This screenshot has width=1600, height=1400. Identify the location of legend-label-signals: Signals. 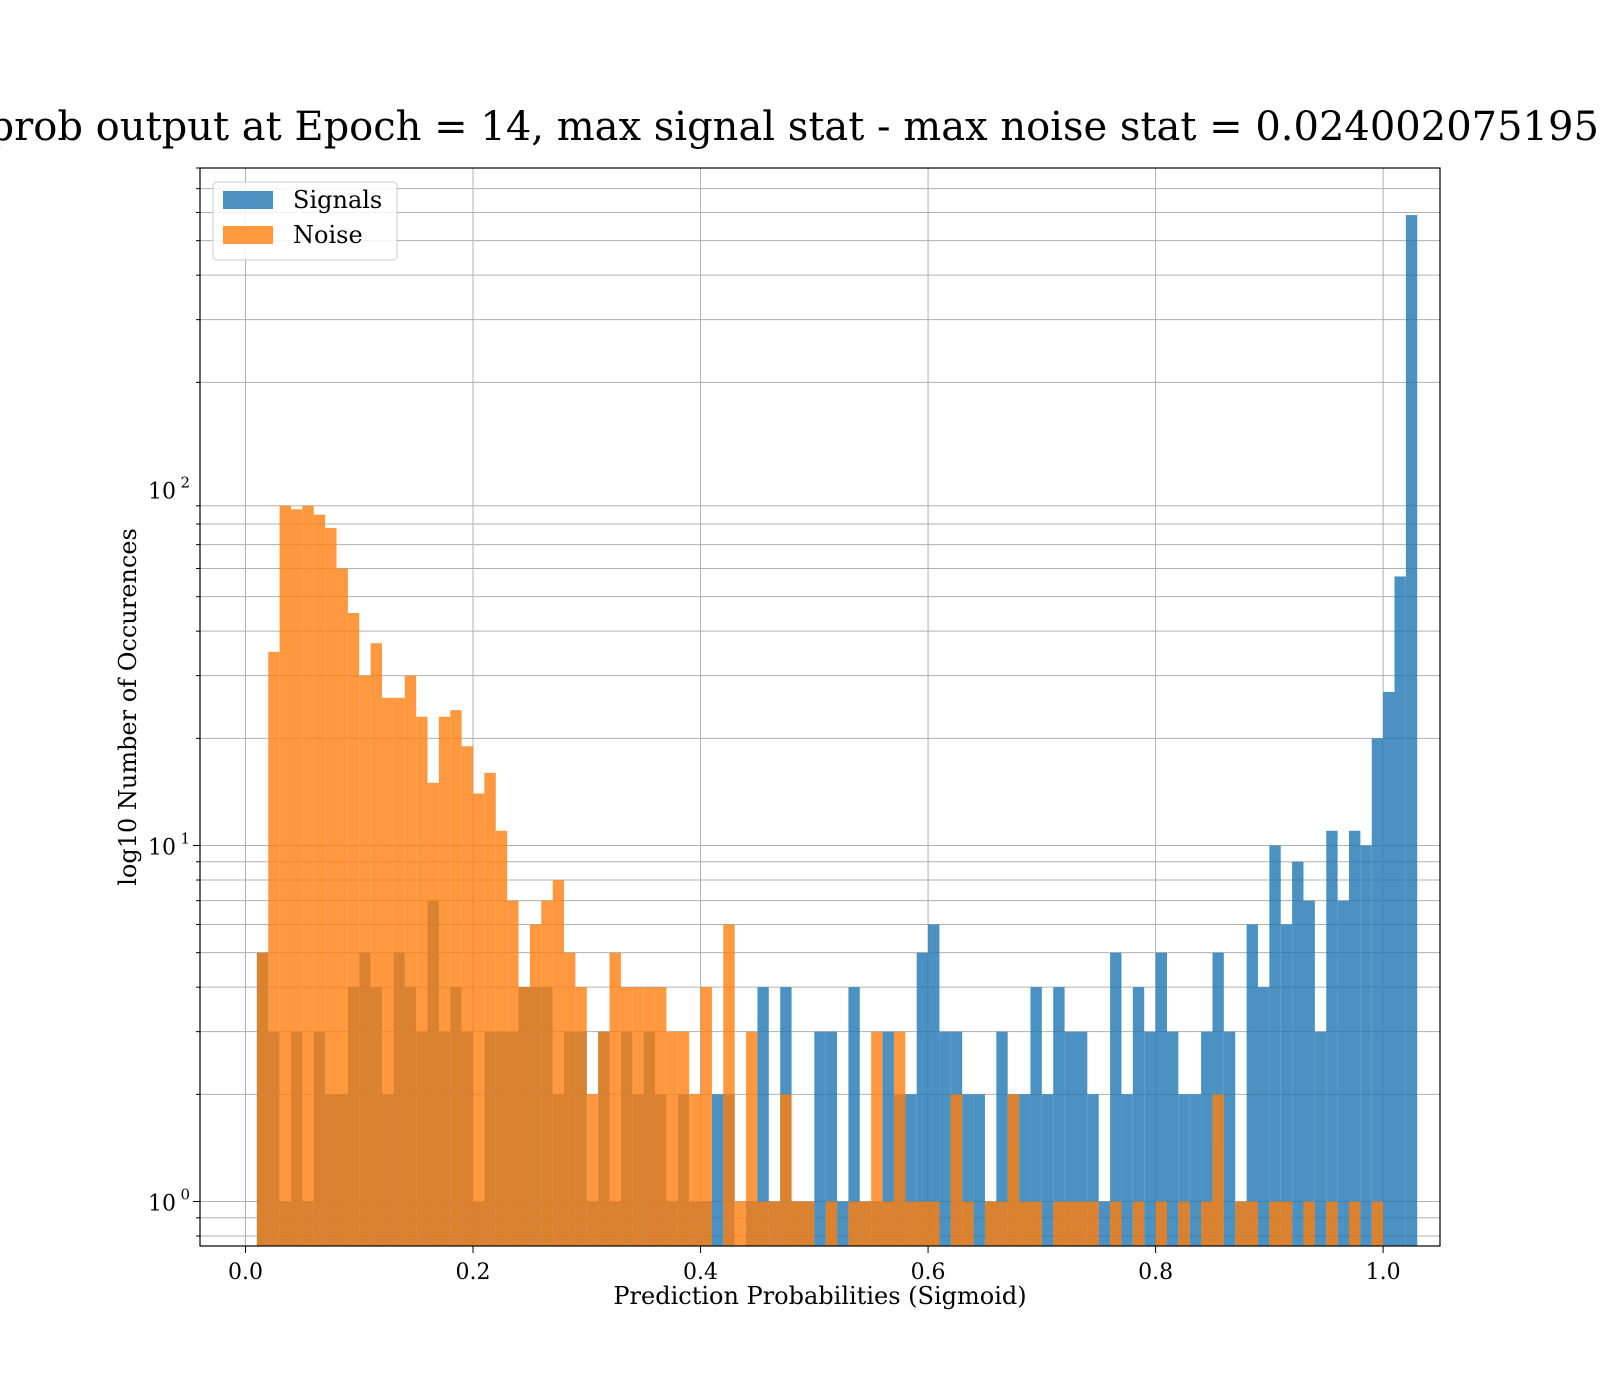
(337, 200).